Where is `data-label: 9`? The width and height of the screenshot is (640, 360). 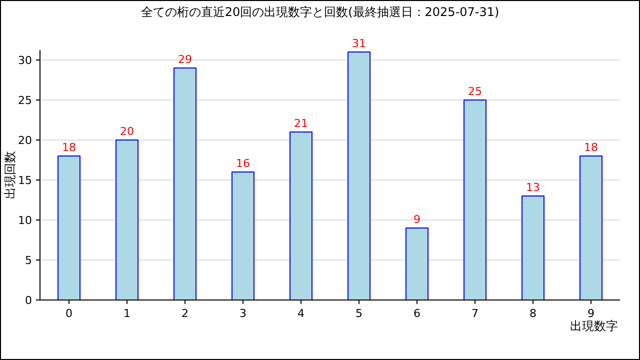 data-label: 9 is located at coordinates (417, 219).